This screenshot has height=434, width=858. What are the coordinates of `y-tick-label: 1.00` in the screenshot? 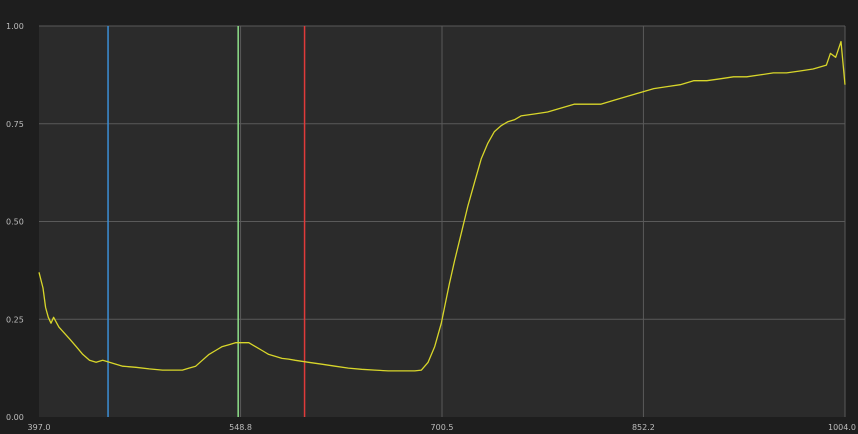 It's located at (15, 26).